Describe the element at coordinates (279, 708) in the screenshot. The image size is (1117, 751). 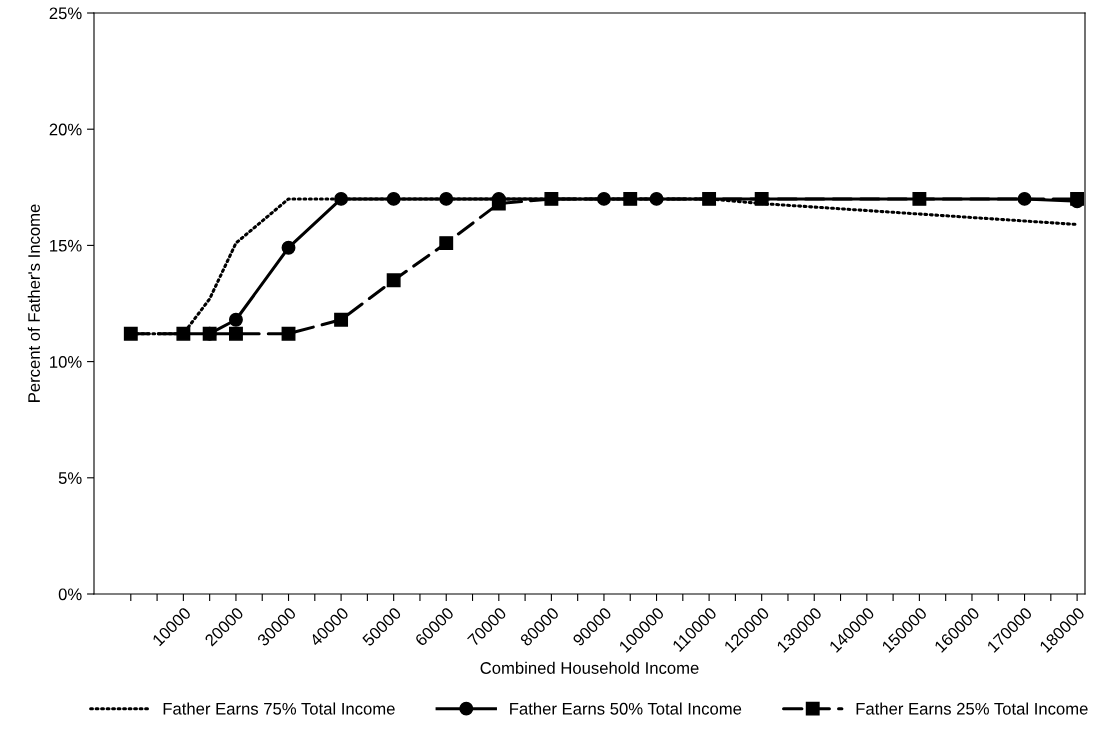
I see `legend-label: Father Earns 75% Total Income` at that location.